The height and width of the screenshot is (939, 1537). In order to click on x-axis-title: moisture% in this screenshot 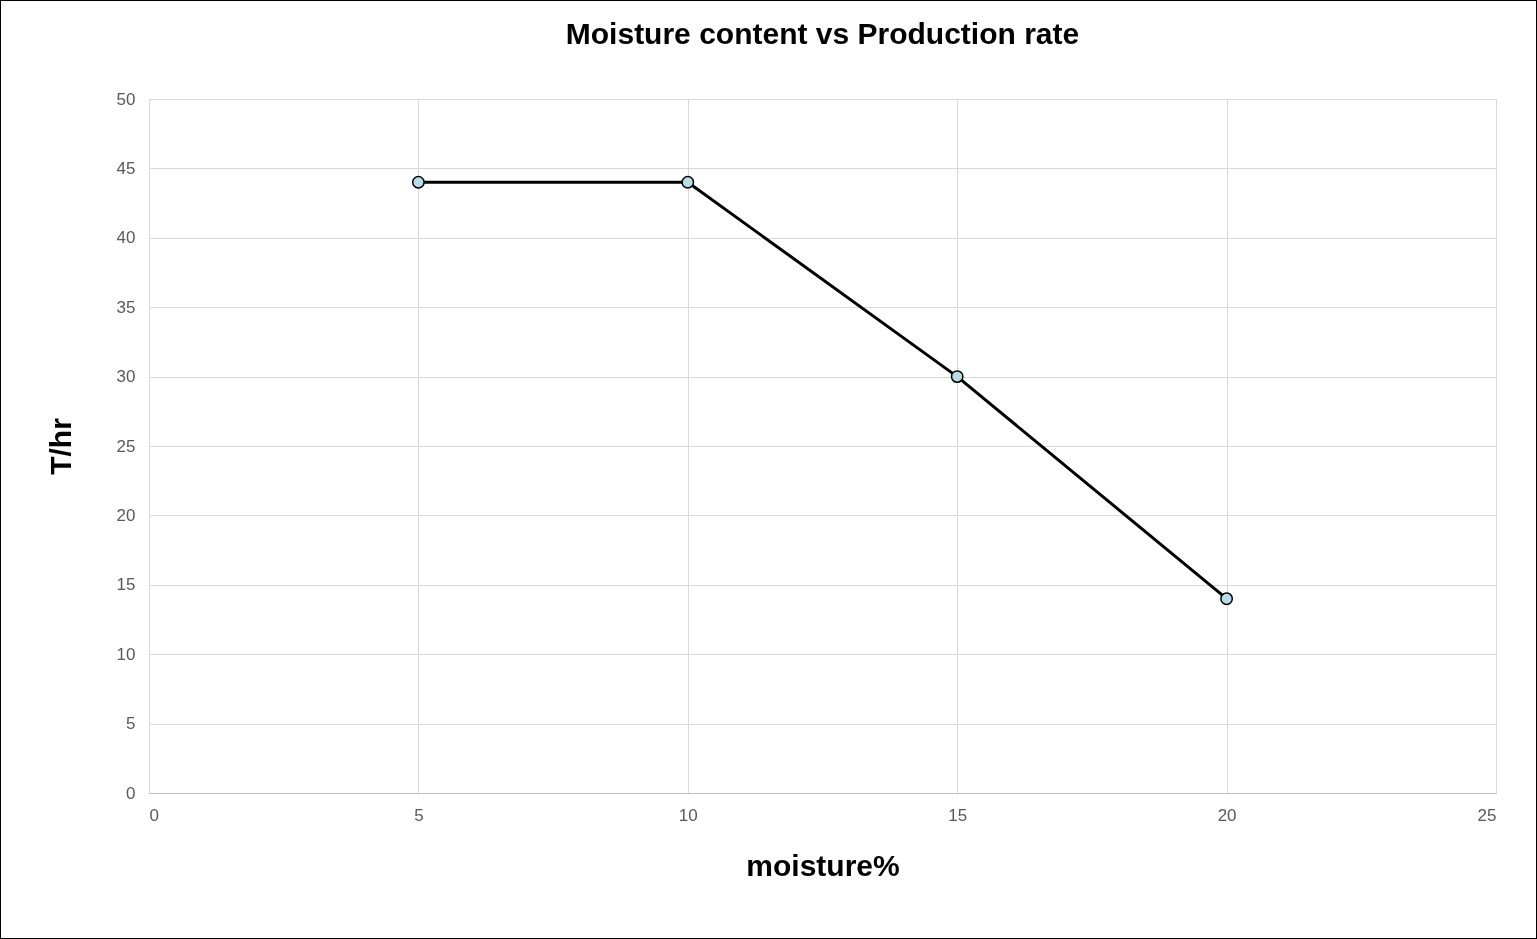, I will do `click(823, 865)`.